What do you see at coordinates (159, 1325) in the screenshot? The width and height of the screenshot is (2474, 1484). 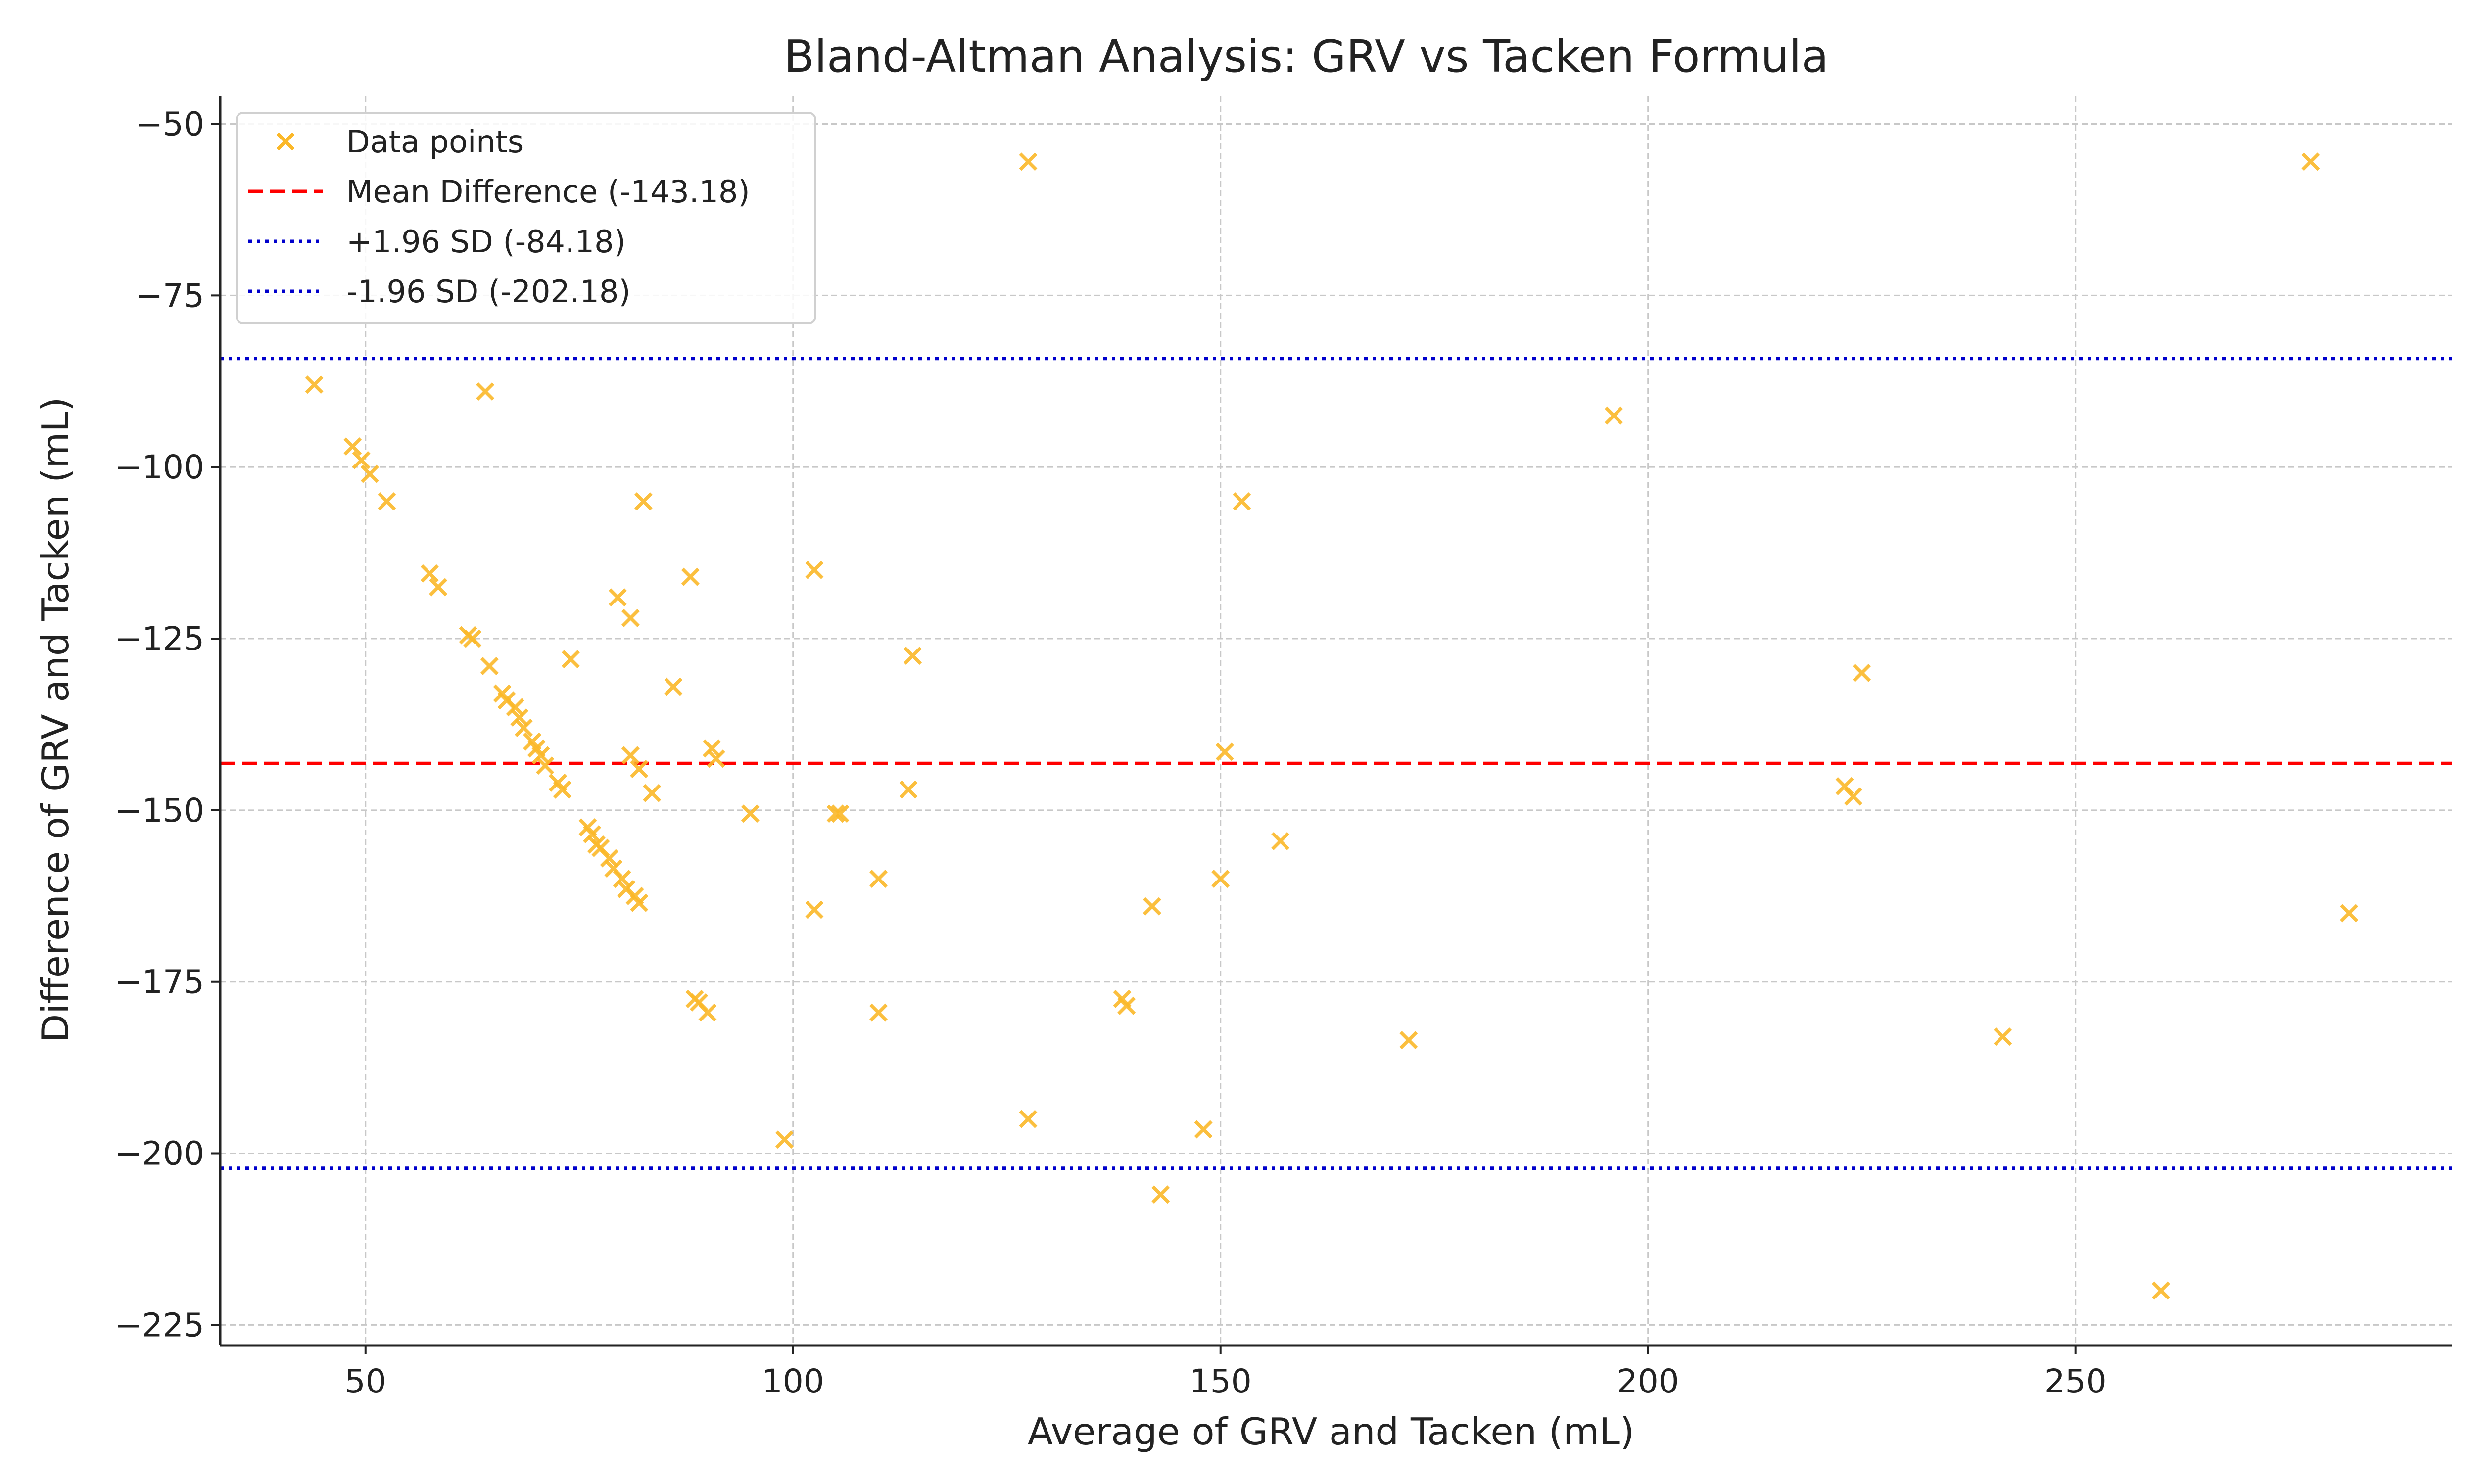 I see `y-tick-label: −225` at bounding box center [159, 1325].